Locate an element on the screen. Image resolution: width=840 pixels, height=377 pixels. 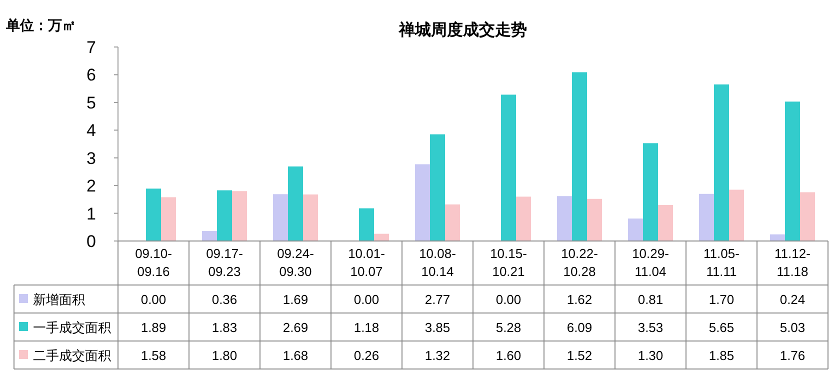
data-label: 1.62 is located at coordinates (579, 299).